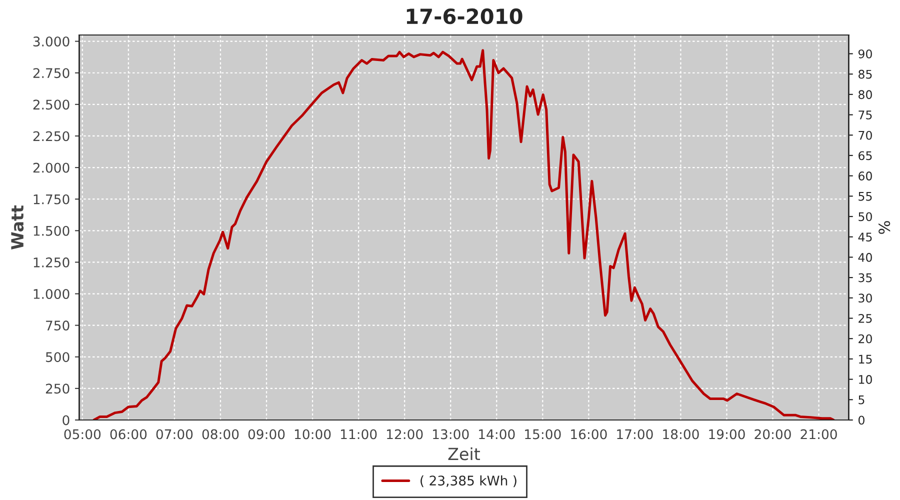 The height and width of the screenshot is (500, 900). I want to click on y2-tick-label: 15, so click(865, 359).